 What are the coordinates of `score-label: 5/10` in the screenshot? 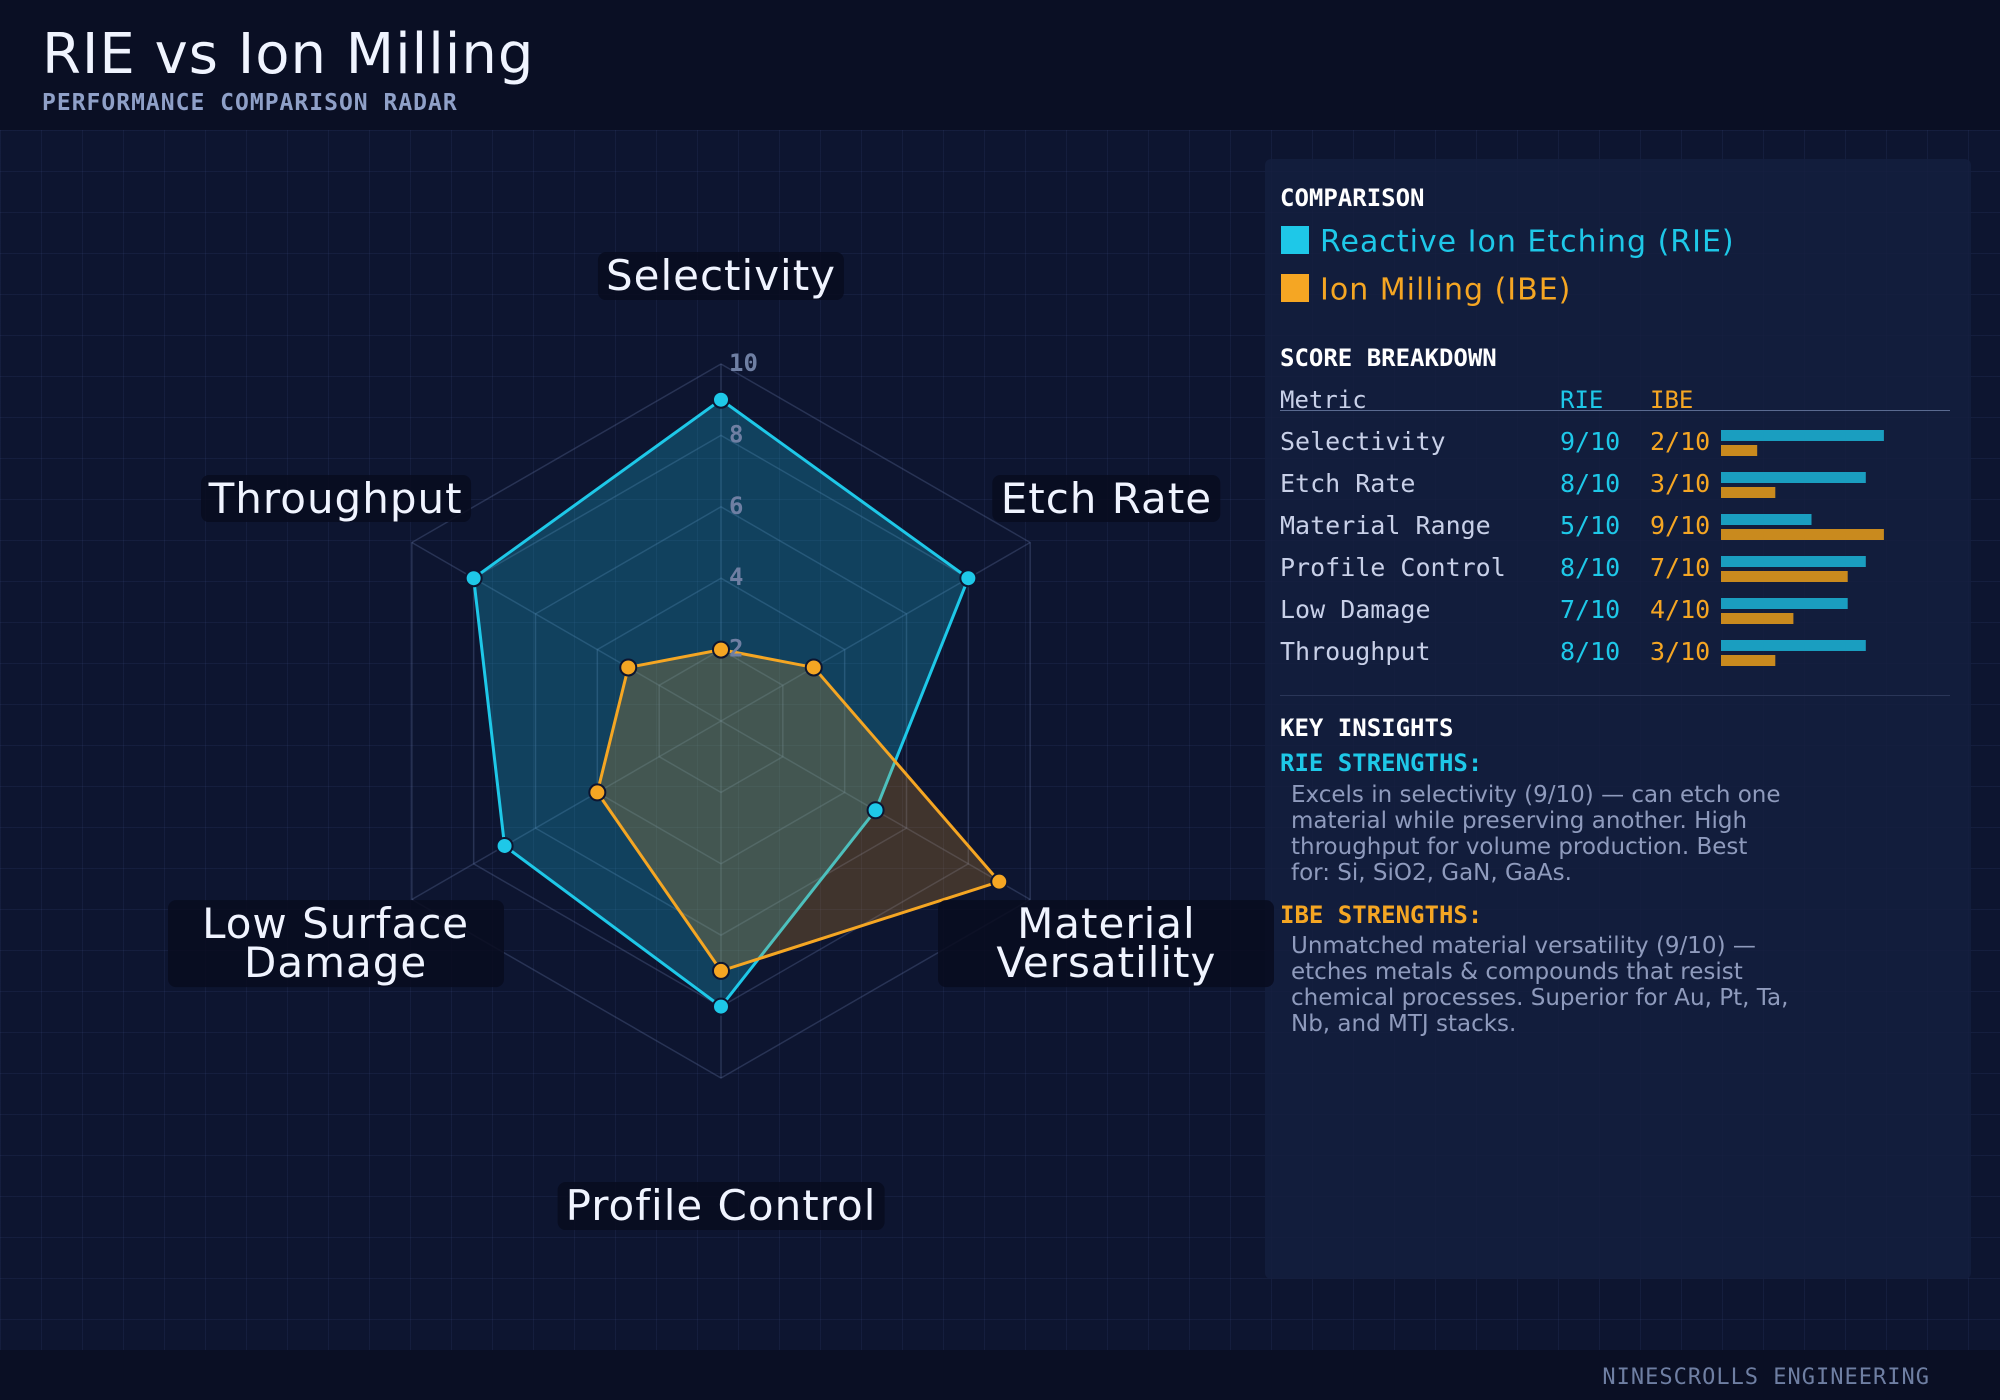 It's located at (1590, 525).